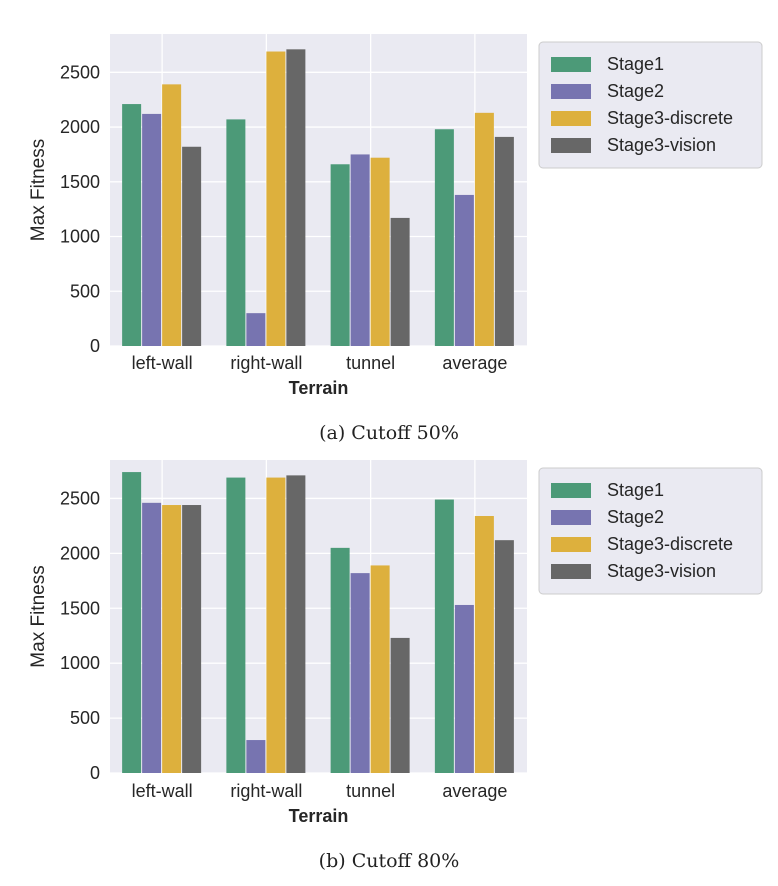 The image size is (778, 886). I want to click on caption-a: (a) Cutoff 50%, so click(389, 433).